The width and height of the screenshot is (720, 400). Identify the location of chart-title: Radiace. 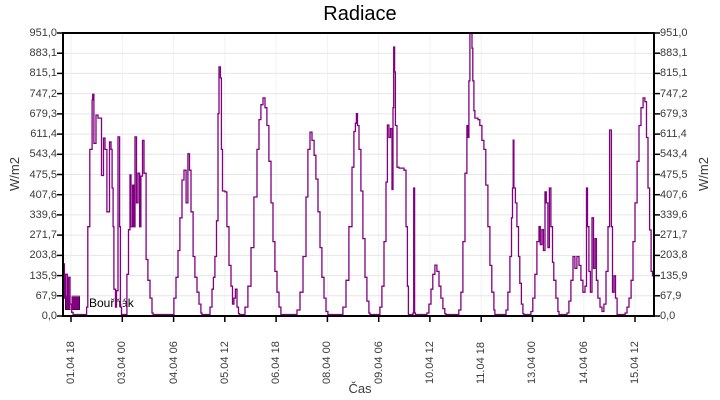
(360, 14).